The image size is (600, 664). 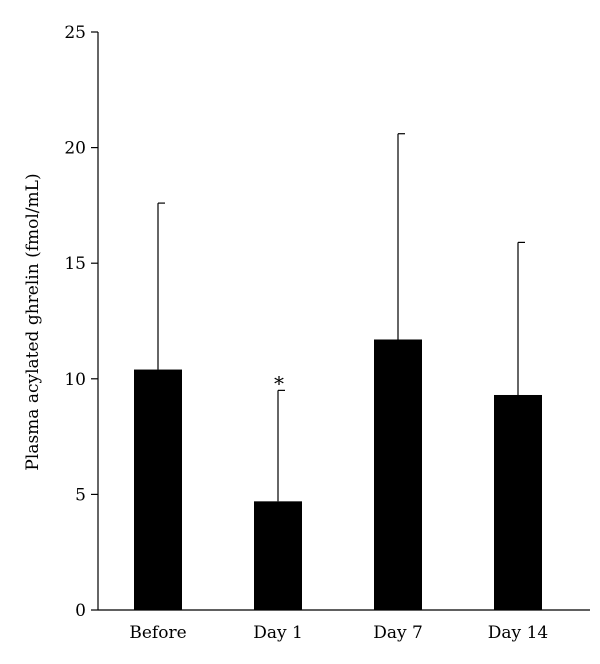 What do you see at coordinates (75, 33) in the screenshot?
I see `y-tick-label-5: 25` at bounding box center [75, 33].